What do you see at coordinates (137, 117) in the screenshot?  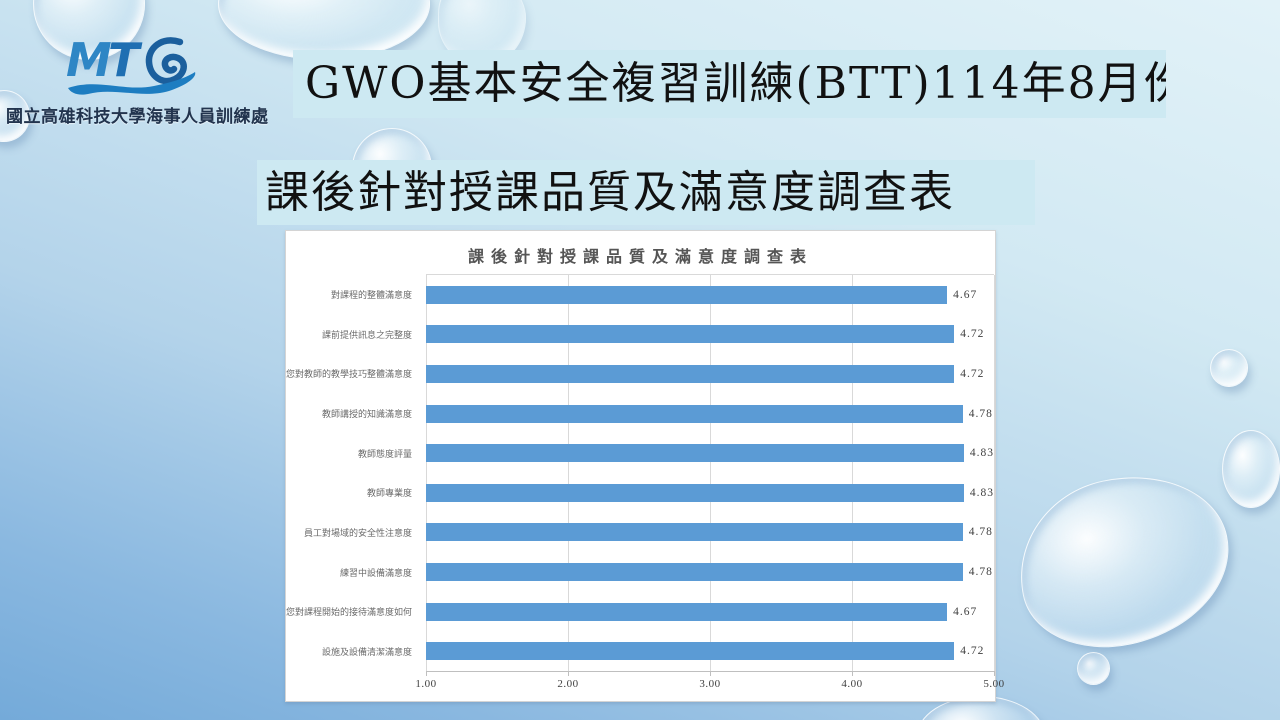 I see `org-name: 國立高雄科技大學海事人員訓練處` at bounding box center [137, 117].